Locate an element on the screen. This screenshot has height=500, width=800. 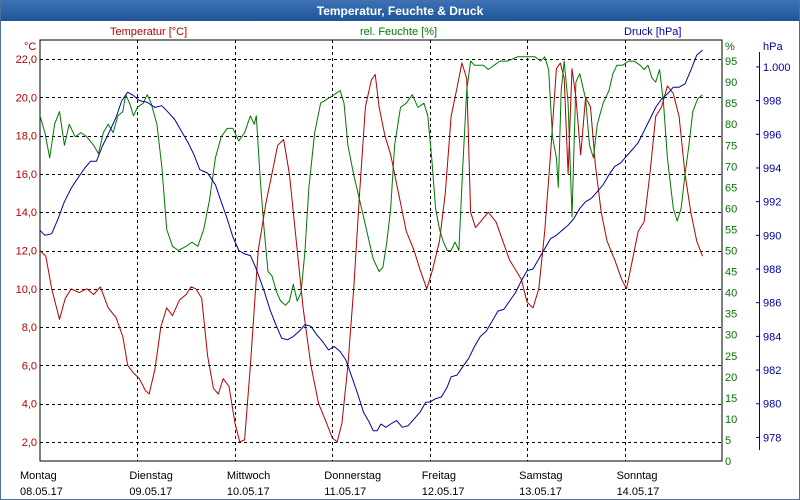
legend-humidity: rel. Feuchte [%] is located at coordinates (398, 32).